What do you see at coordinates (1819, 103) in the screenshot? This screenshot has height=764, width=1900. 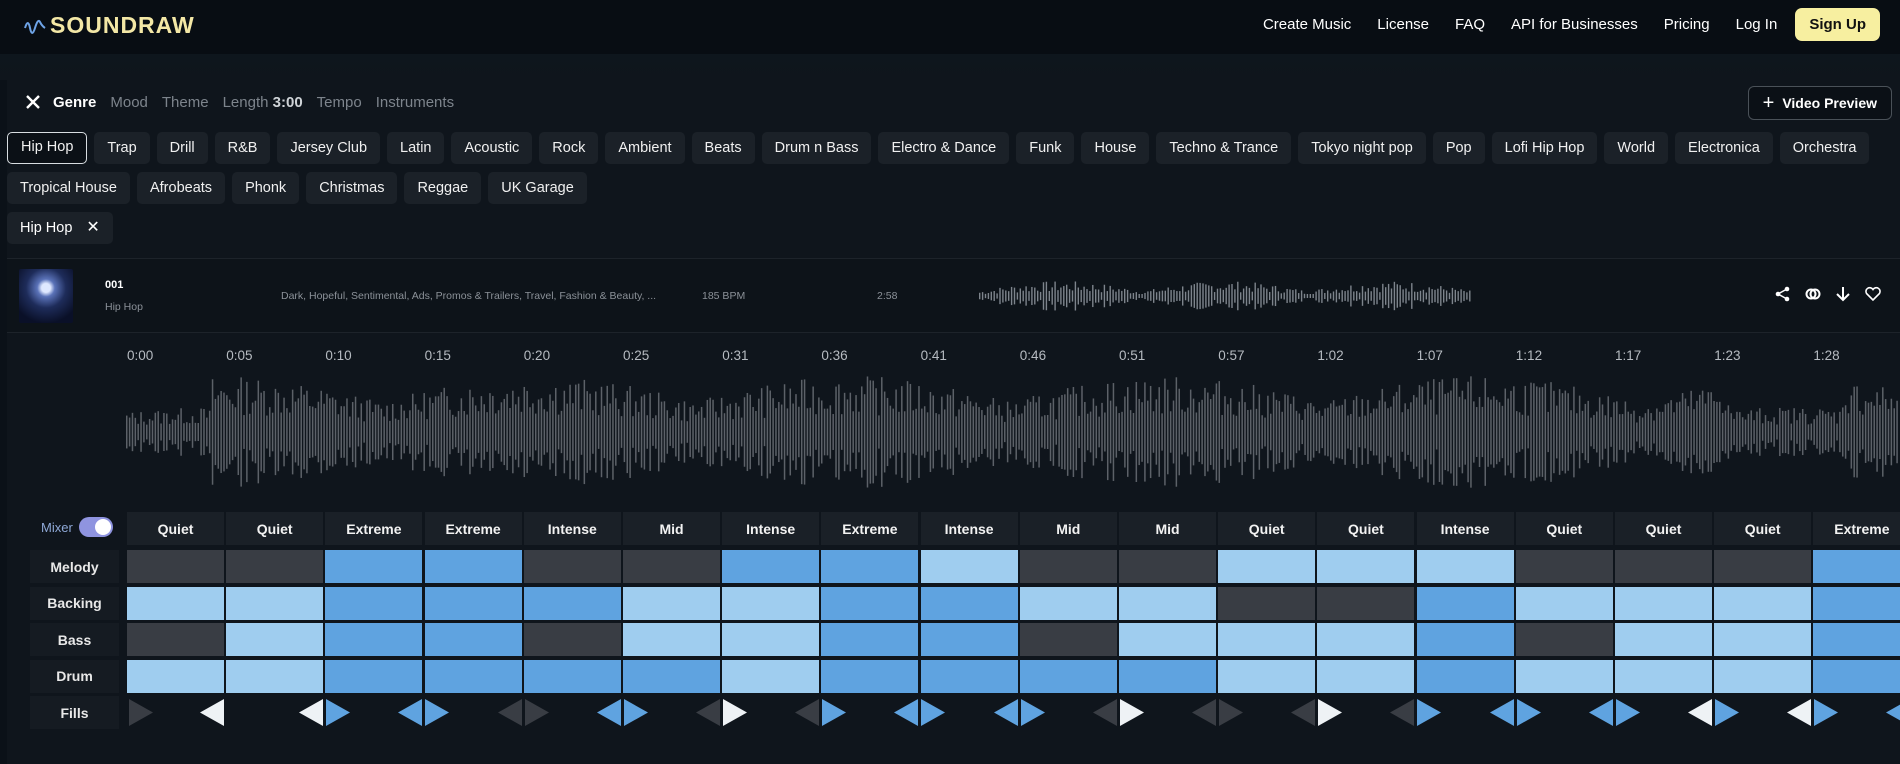 I see `video-preview-button: + Video Preview` at bounding box center [1819, 103].